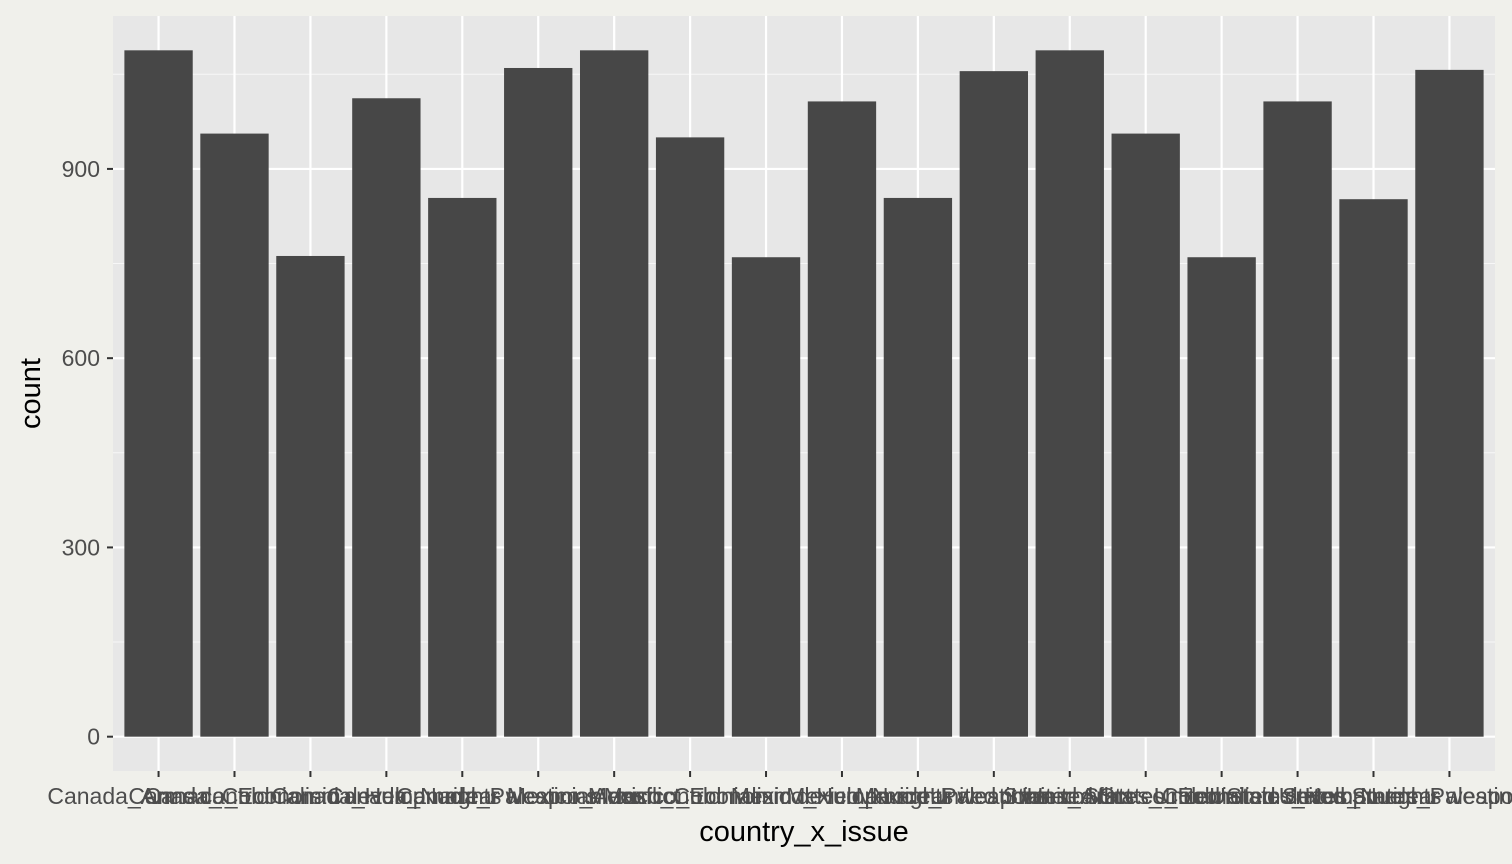 The image size is (1512, 864). I want to click on x-tick-label: United States_Colonialism, so click(1146, 796).